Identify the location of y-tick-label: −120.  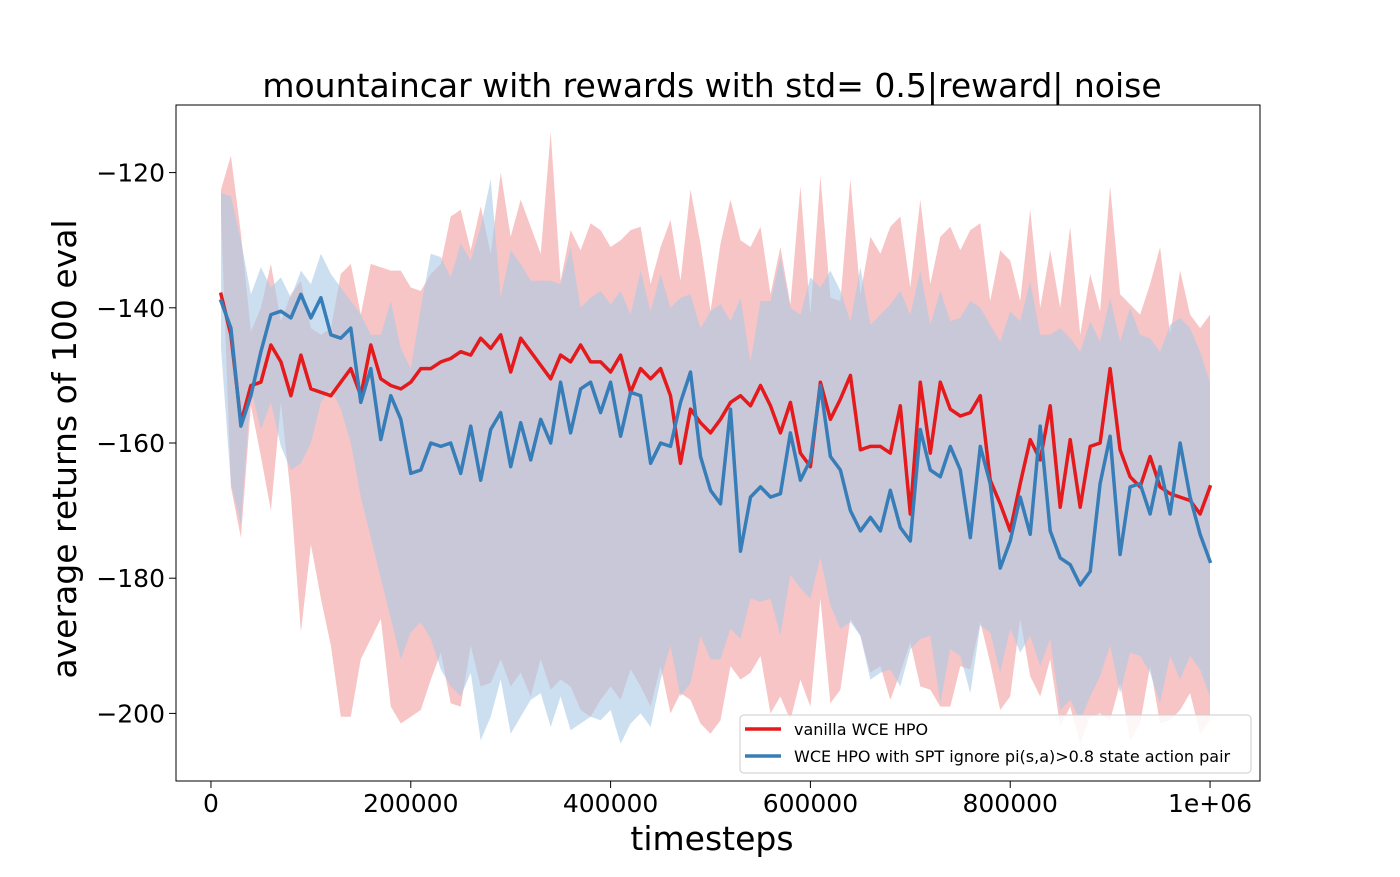
(130, 173).